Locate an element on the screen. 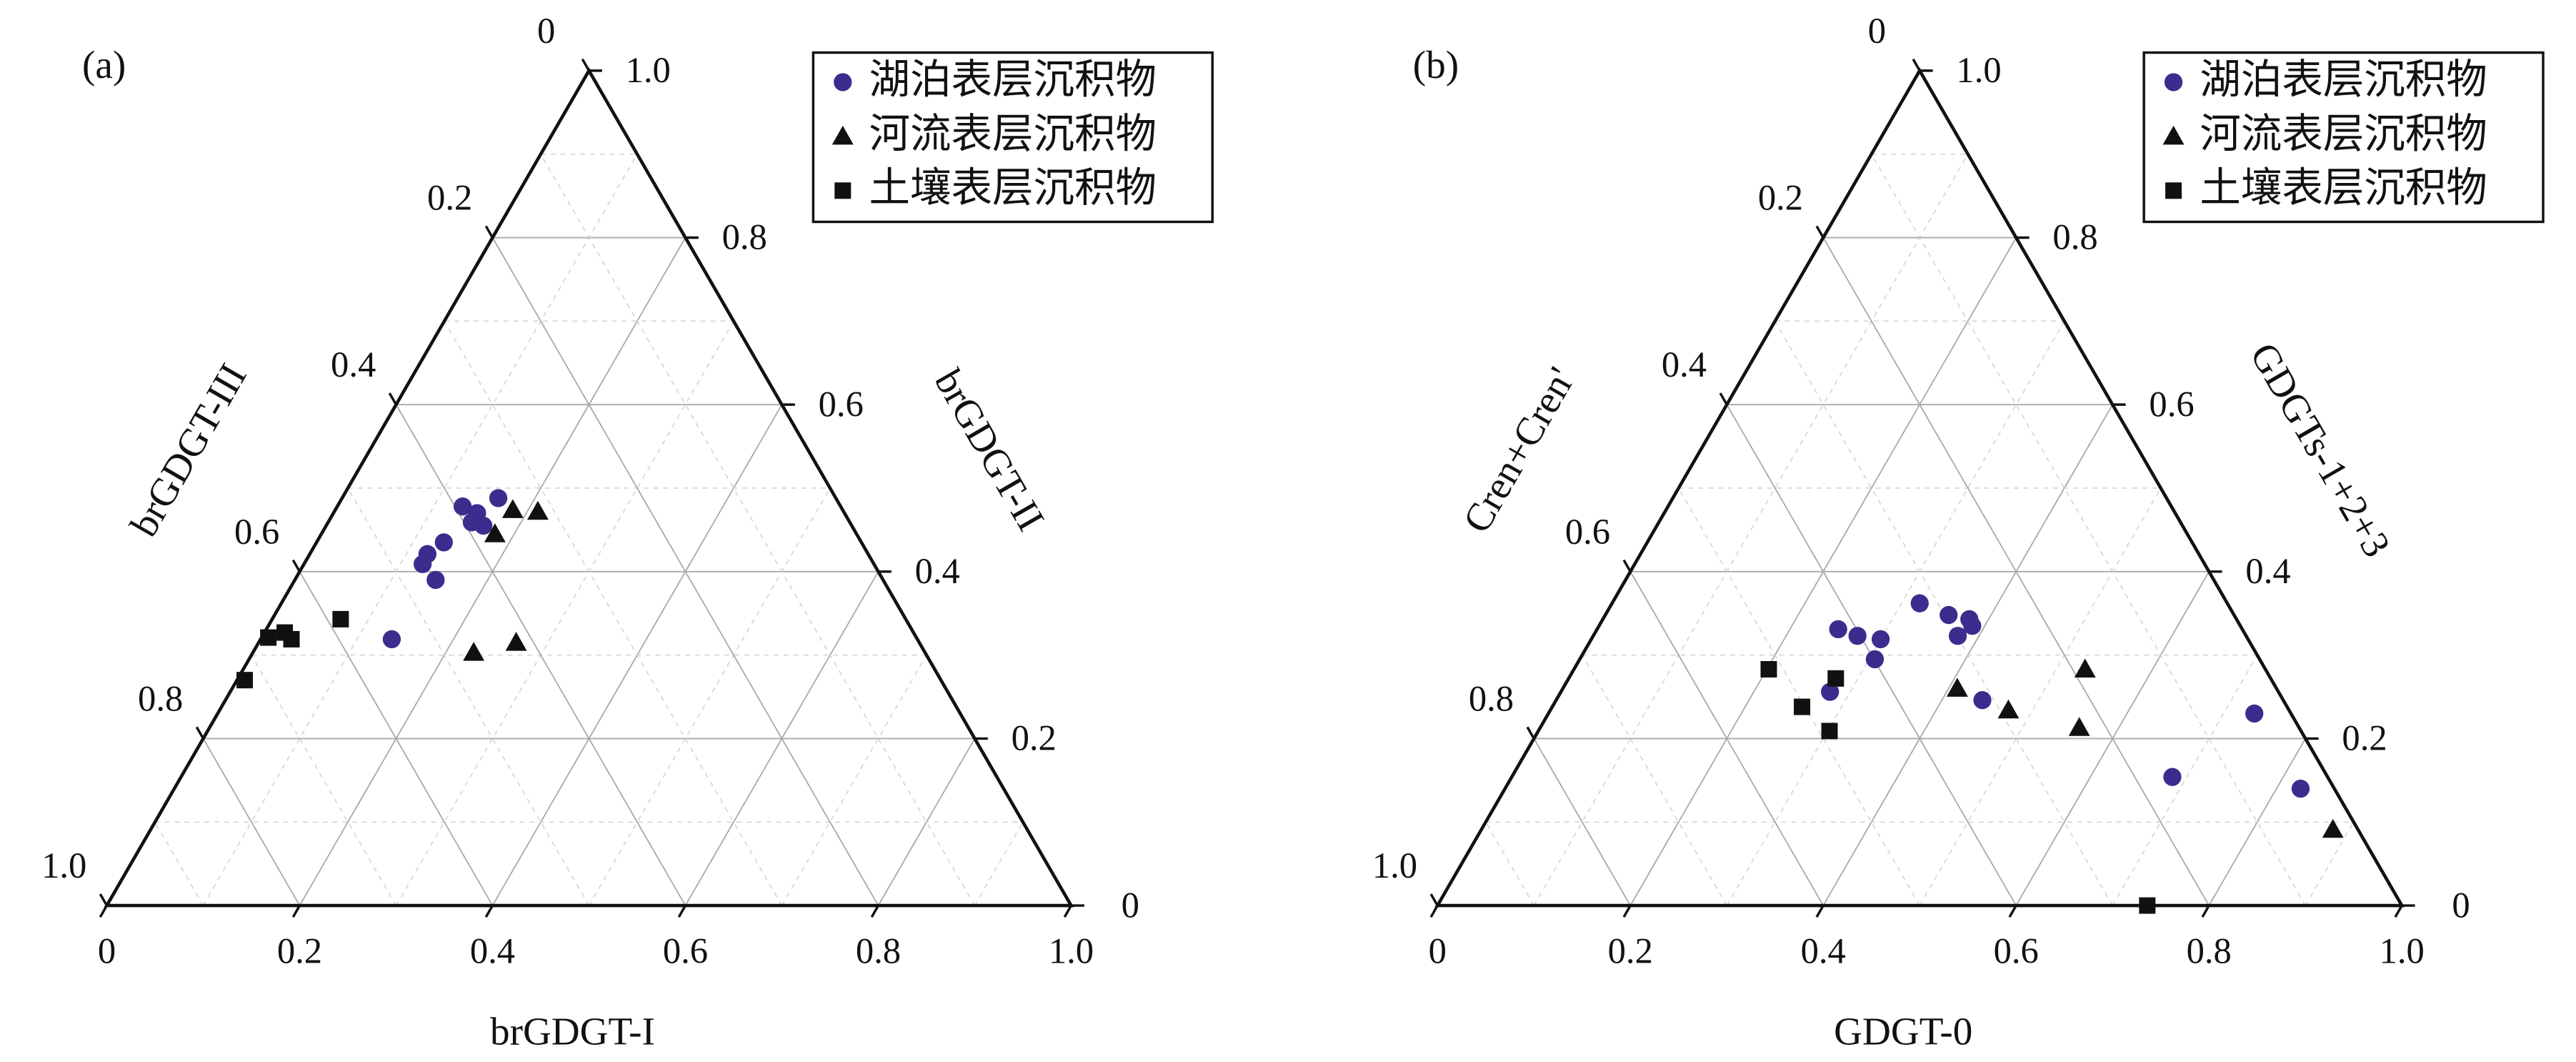 The height and width of the screenshot is (1062, 2576). right-axis-title: brGDGT-II is located at coordinates (990, 449).